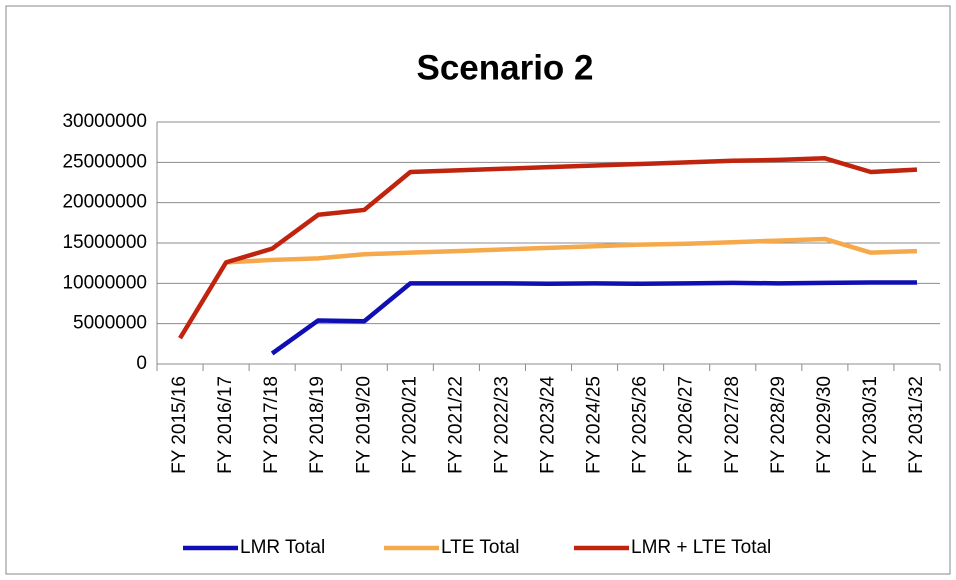  Describe the element at coordinates (317, 425) in the screenshot. I see `x-tick-label: FY 2018/19` at that location.